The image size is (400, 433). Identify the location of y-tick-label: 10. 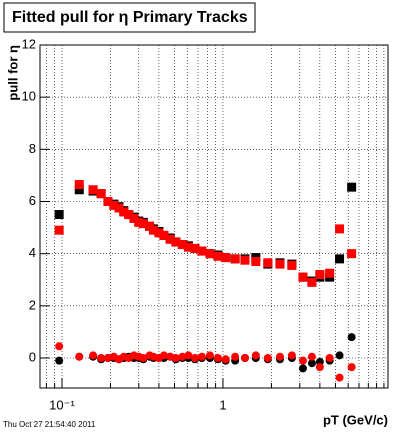
(29, 96).